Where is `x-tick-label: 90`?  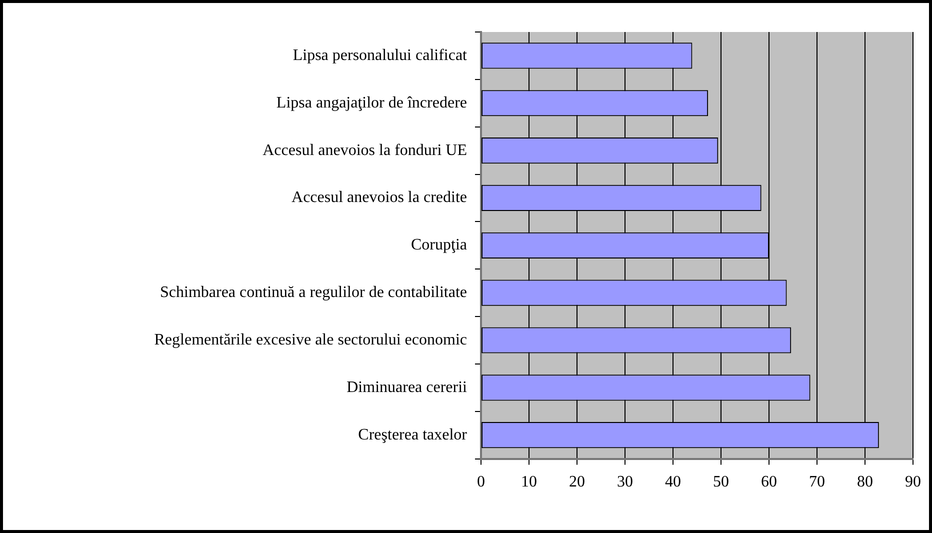 x-tick-label: 90 is located at coordinates (913, 482).